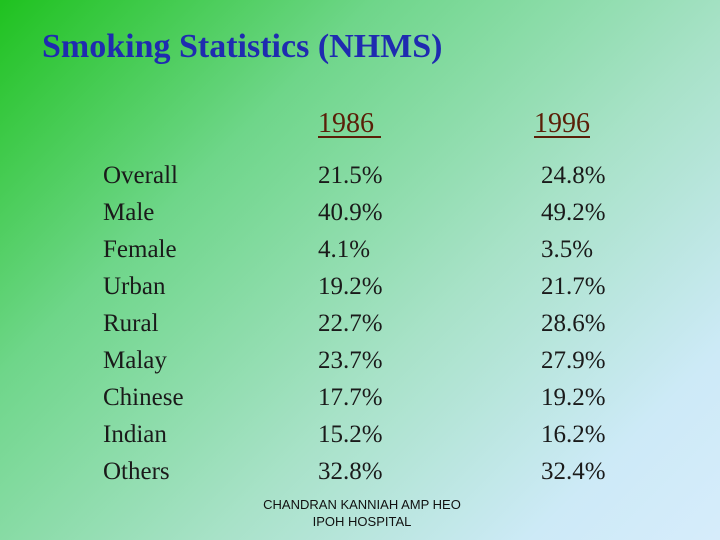 Image resolution: width=720 pixels, height=540 pixels. I want to click on footer-credit: CHANDRAN KANNIAH AMP HEO IPOH HOSPITAL, so click(362, 513).